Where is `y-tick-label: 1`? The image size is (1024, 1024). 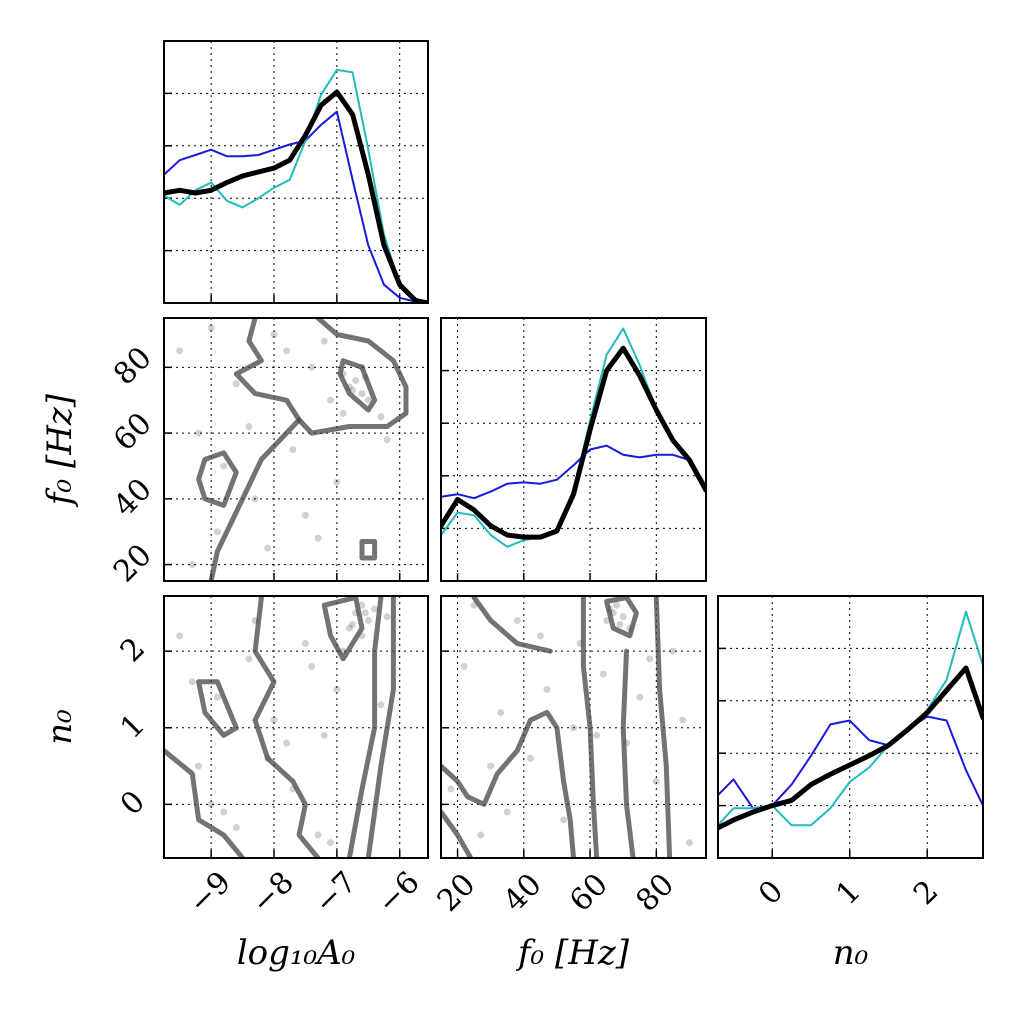 y-tick-label: 1 is located at coordinates (133, 727).